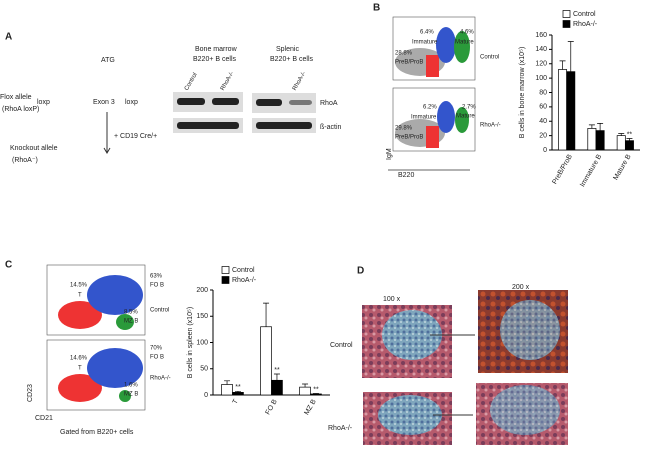 This screenshot has height=456, width=664. Describe the element at coordinates (8, 37) in the screenshot. I see `panel-label: A` at that location.